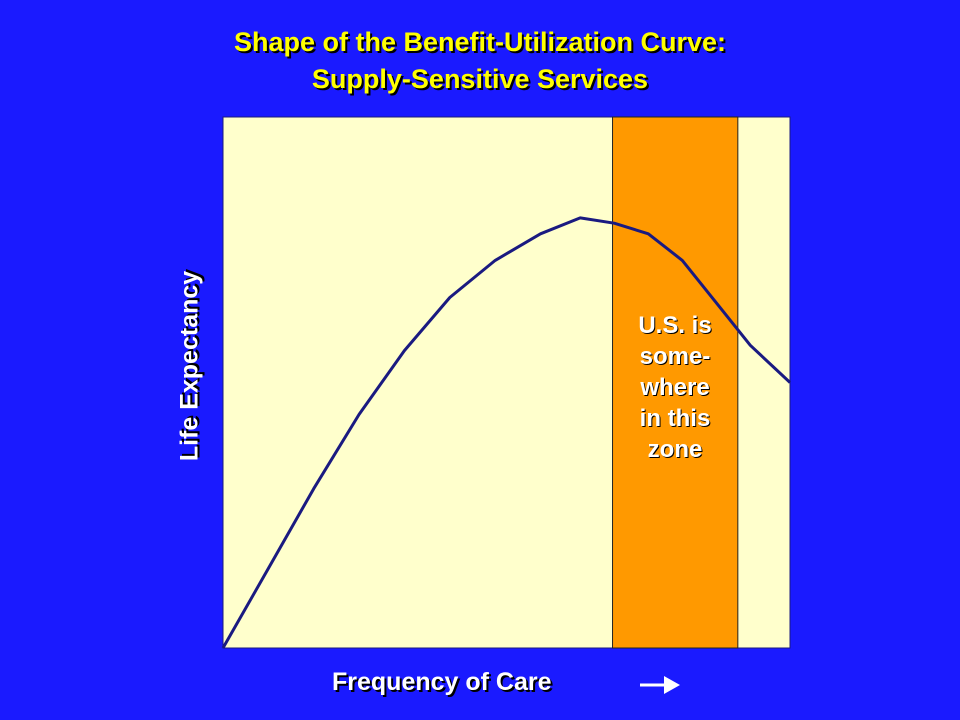  Describe the element at coordinates (660, 685) in the screenshot. I see `right-arrow-icon` at that location.